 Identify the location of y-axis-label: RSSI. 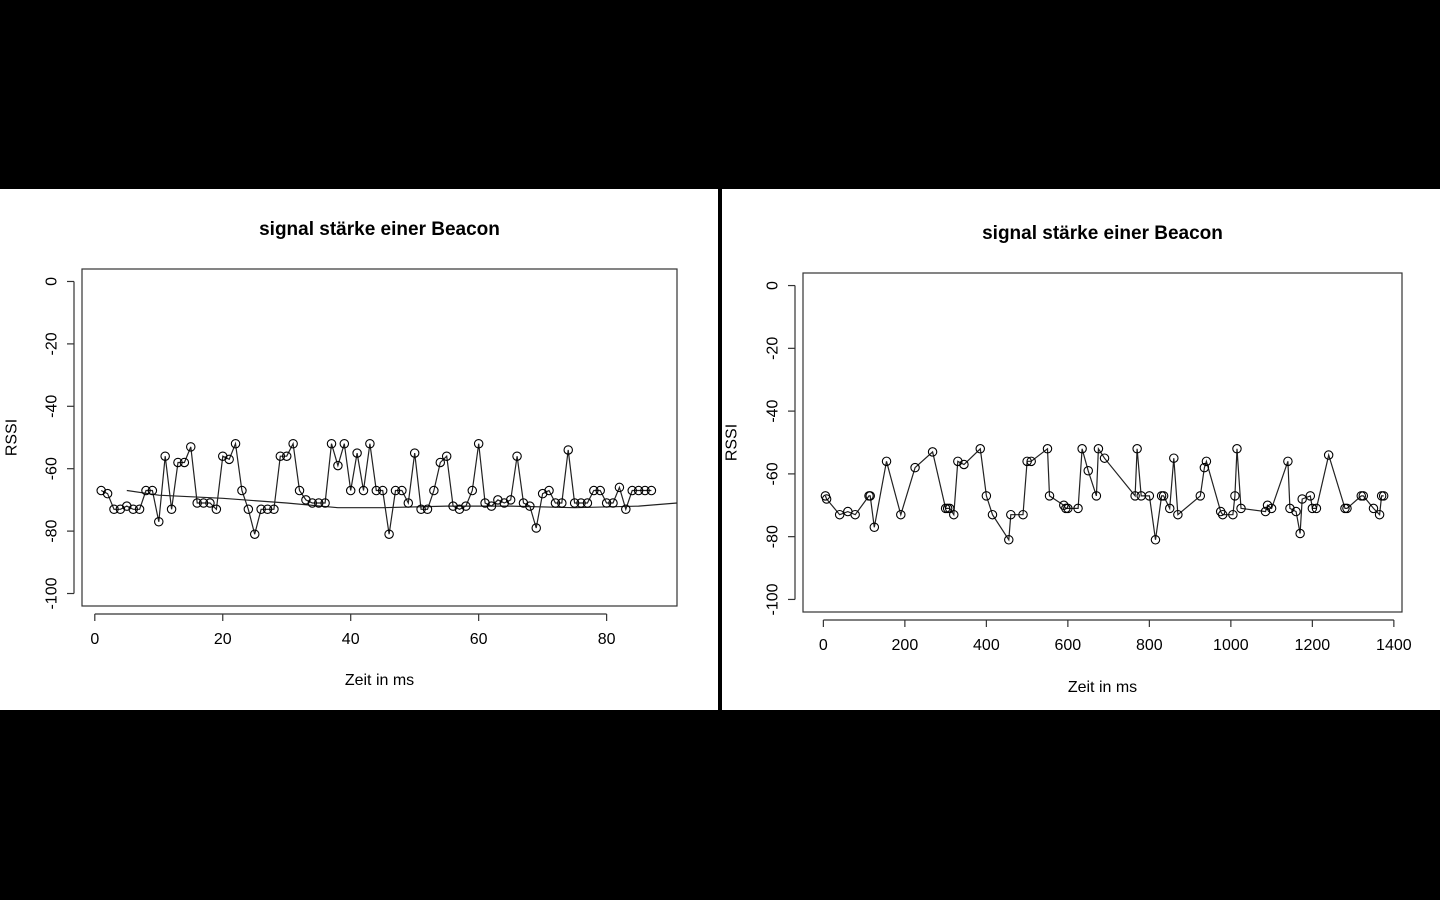
(732, 442).